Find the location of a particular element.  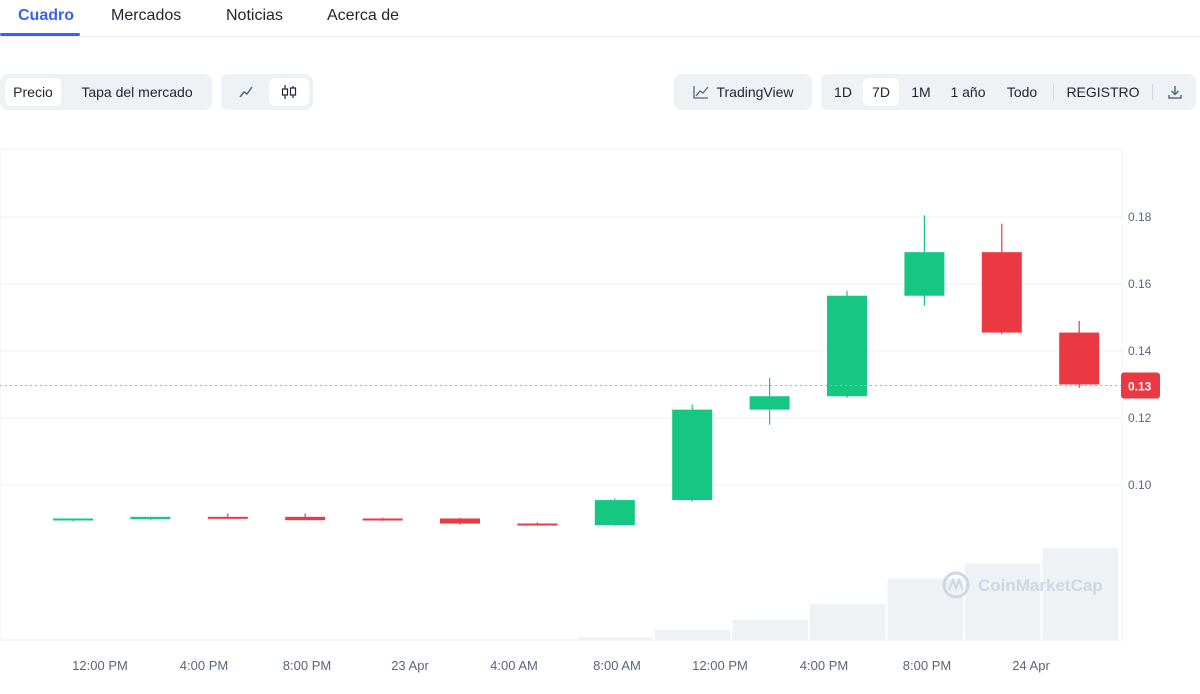

y-tick-label: 0.12 is located at coordinates (1140, 418).